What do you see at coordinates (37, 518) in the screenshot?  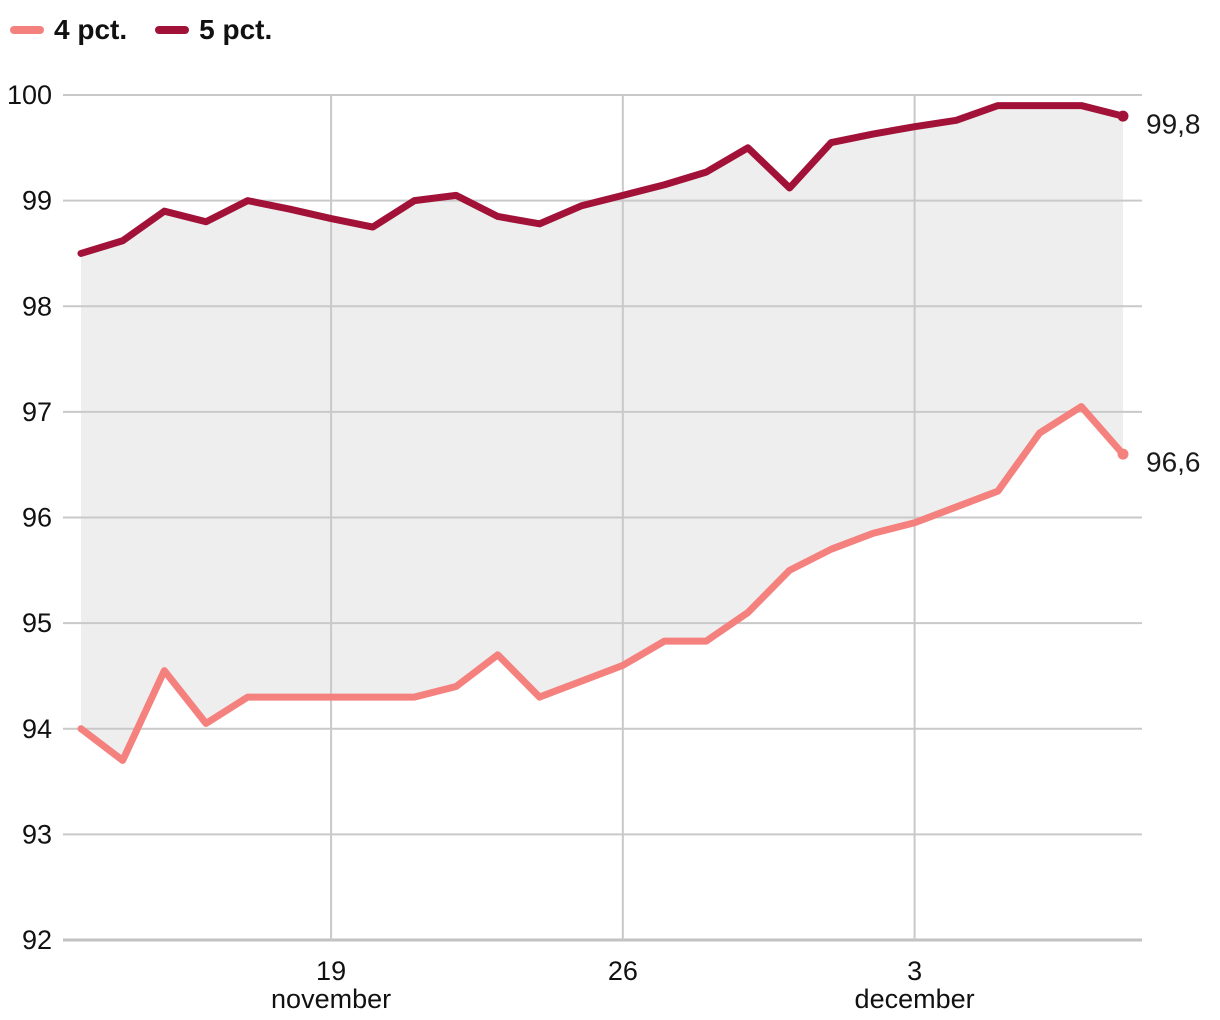 I see `y-tick-label: 96` at bounding box center [37, 518].